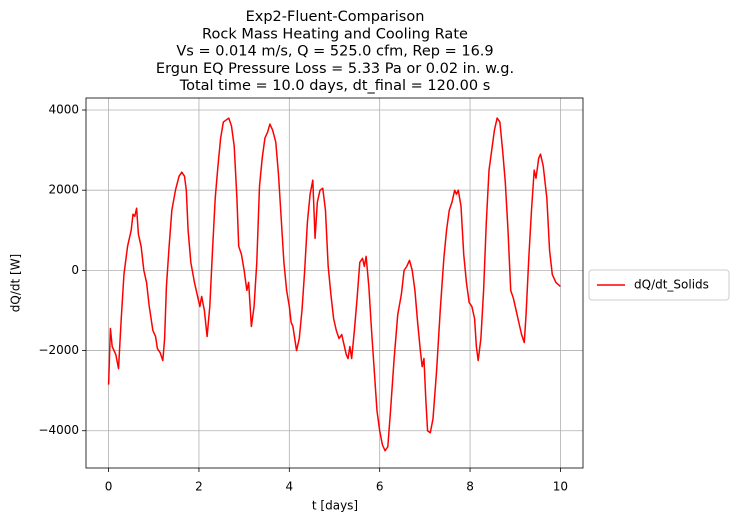 The image size is (736, 522). I want to click on legend-label: dQ/dt_Solids, so click(671, 285).